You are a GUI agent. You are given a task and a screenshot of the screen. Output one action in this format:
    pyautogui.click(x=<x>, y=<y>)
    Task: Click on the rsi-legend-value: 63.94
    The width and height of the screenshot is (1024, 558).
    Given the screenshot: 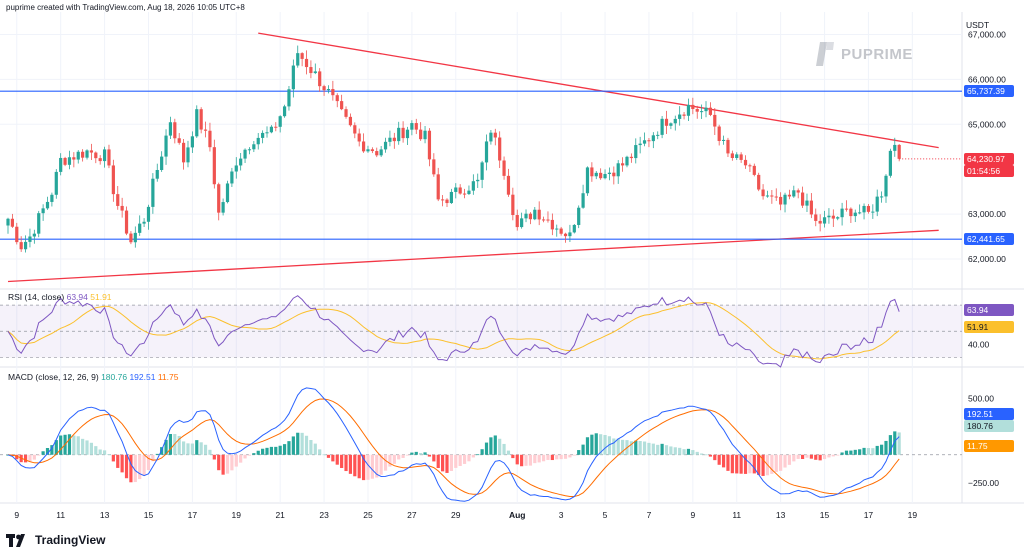 What is the action you would take?
    pyautogui.click(x=77, y=297)
    